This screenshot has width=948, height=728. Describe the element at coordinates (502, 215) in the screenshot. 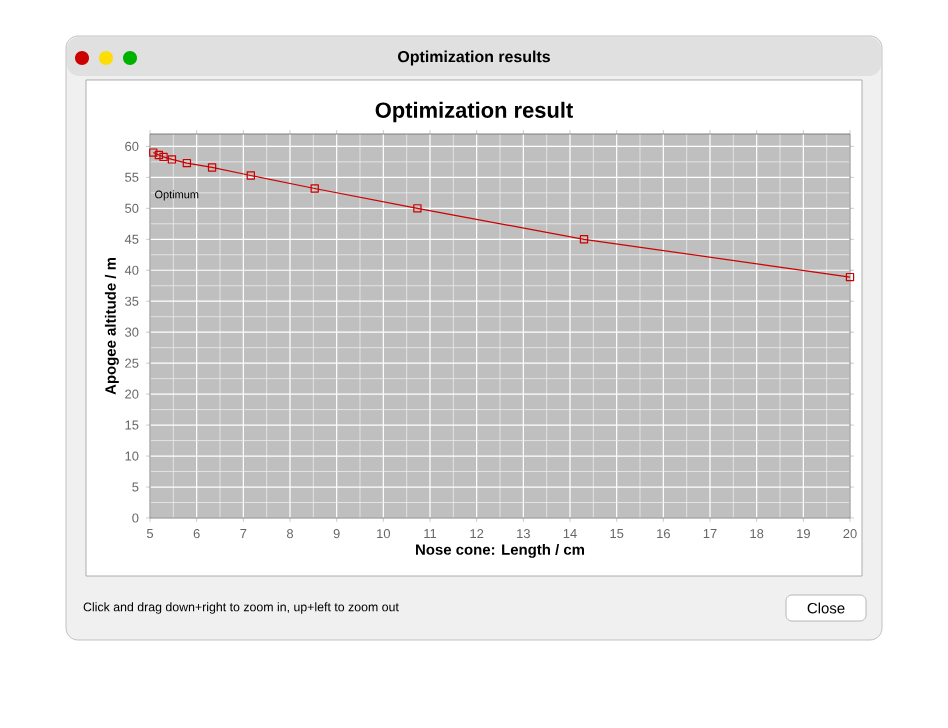

I see `line-series` at that location.